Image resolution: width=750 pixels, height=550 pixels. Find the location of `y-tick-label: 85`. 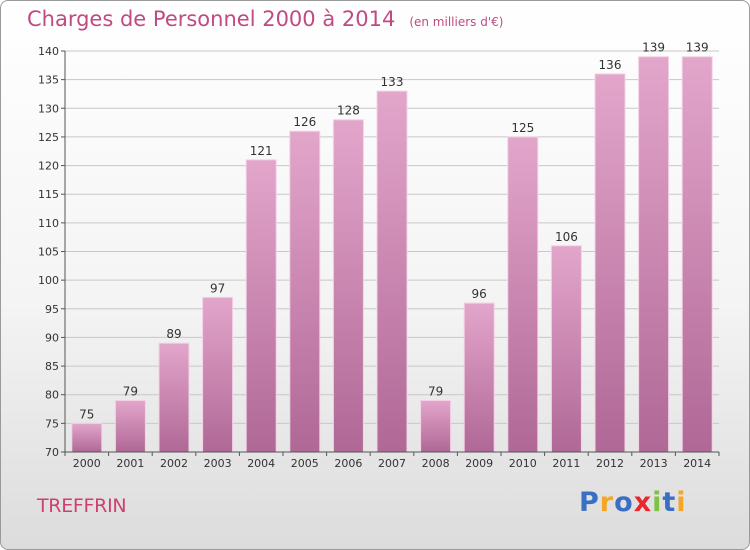

y-tick-label: 85 is located at coordinates (52, 366).